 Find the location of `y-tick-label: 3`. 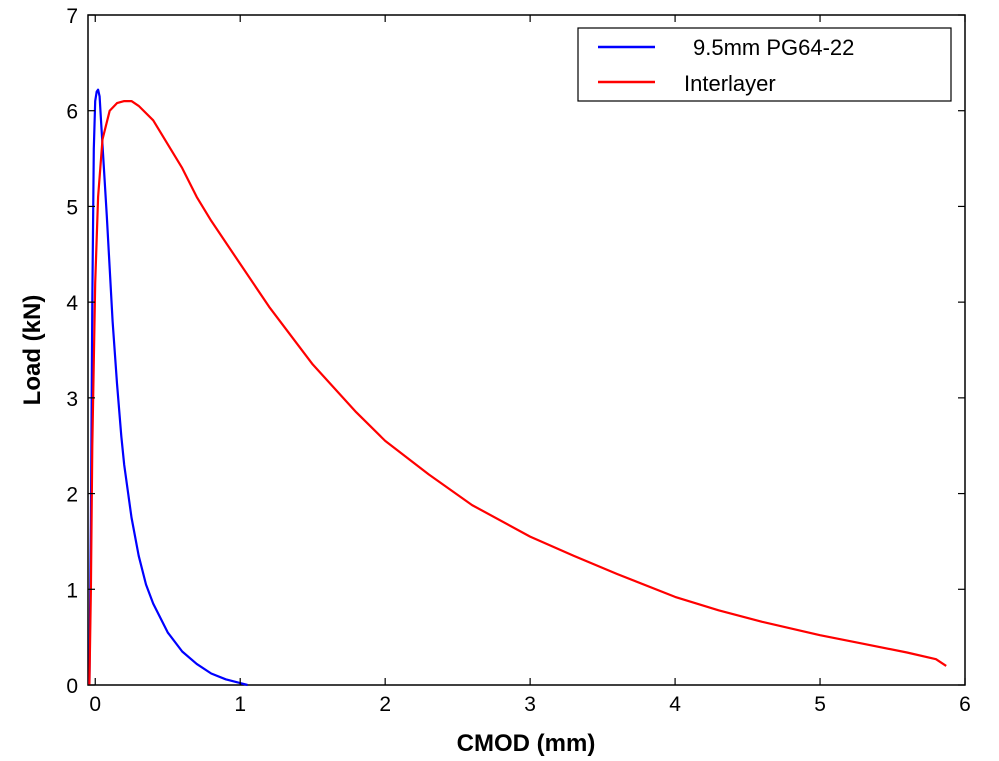

y-tick-label: 3 is located at coordinates (72, 399).